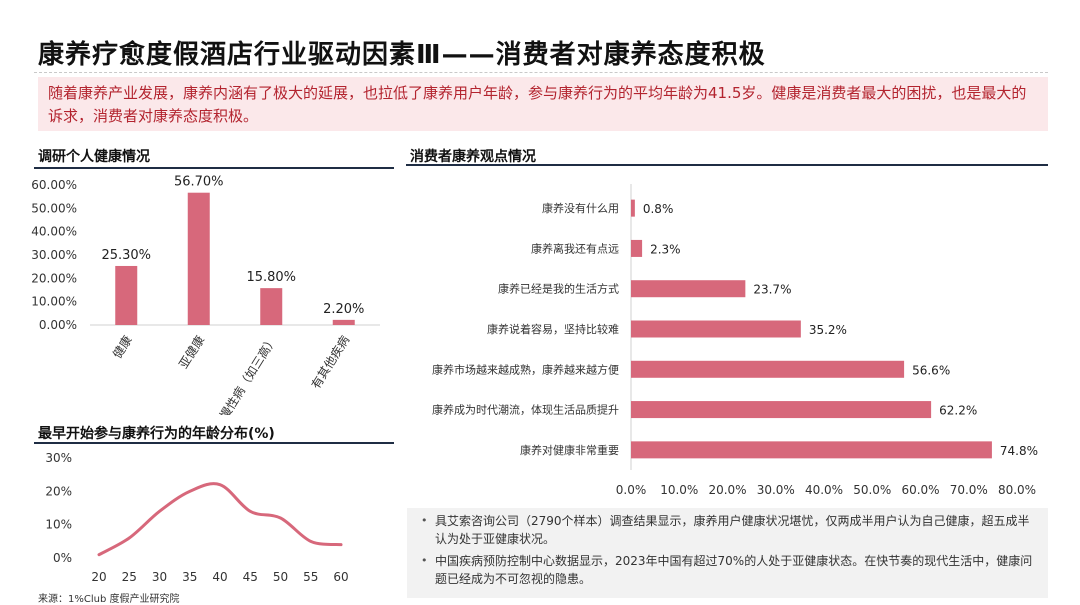 Image resolution: width=1080 pixels, height=605 pixels. Describe the element at coordinates (872, 490) in the screenshot. I see `x-tick-label: 50.0%` at that location.